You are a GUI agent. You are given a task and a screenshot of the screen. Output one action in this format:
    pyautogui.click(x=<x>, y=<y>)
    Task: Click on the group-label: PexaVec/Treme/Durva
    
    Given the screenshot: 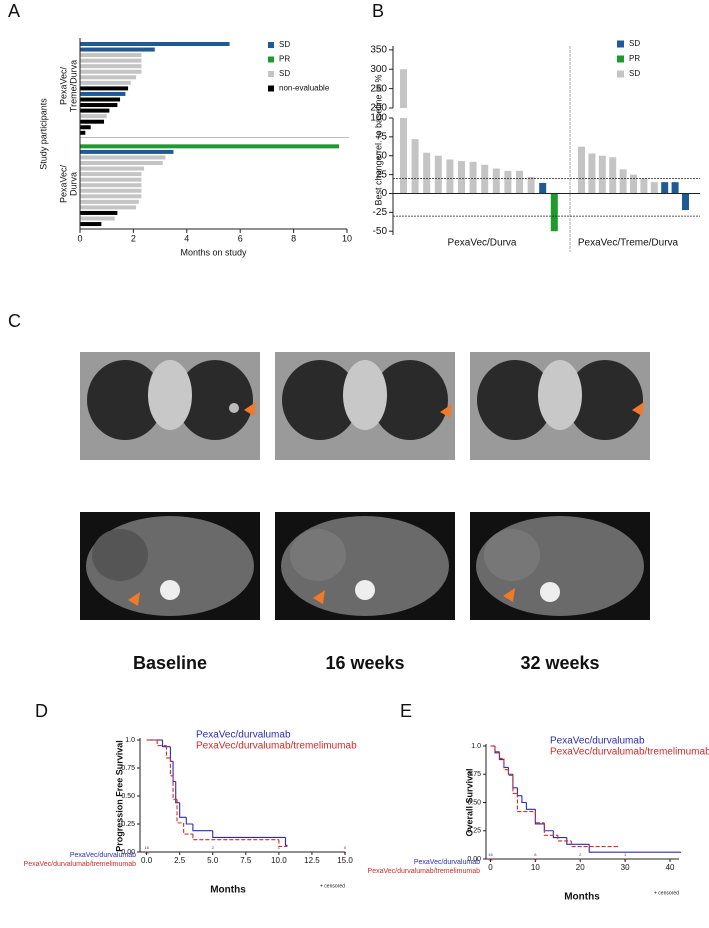 What is the action you would take?
    pyautogui.click(x=628, y=243)
    